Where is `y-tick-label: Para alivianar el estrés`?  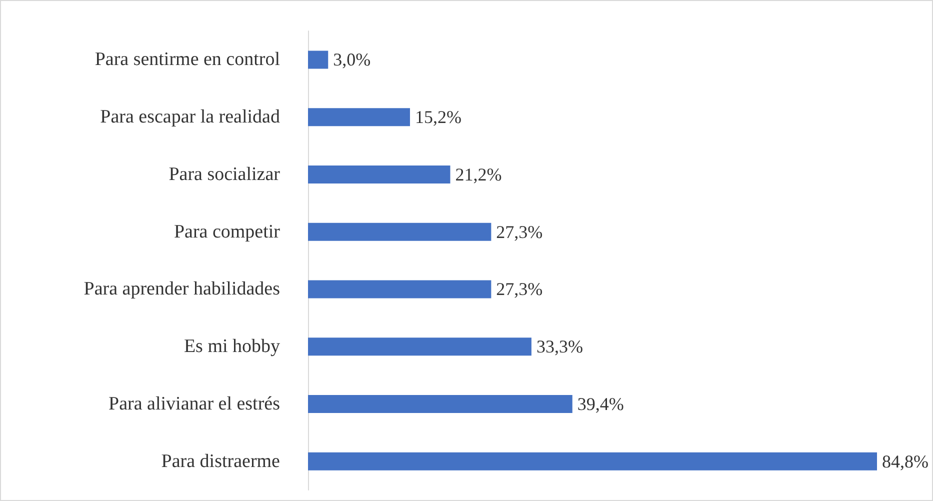 y-tick-label: Para alivianar el estrés is located at coordinates (194, 403).